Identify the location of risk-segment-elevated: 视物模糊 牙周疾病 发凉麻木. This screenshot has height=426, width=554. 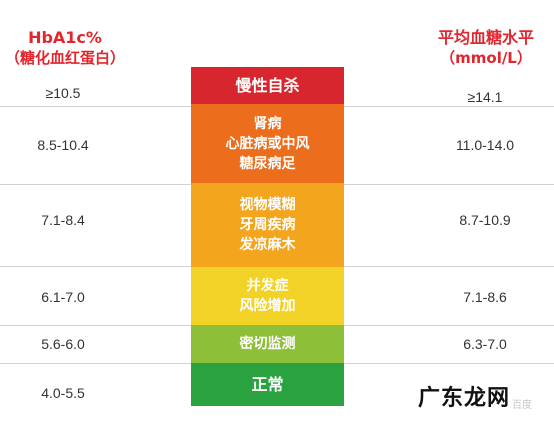
(267, 225).